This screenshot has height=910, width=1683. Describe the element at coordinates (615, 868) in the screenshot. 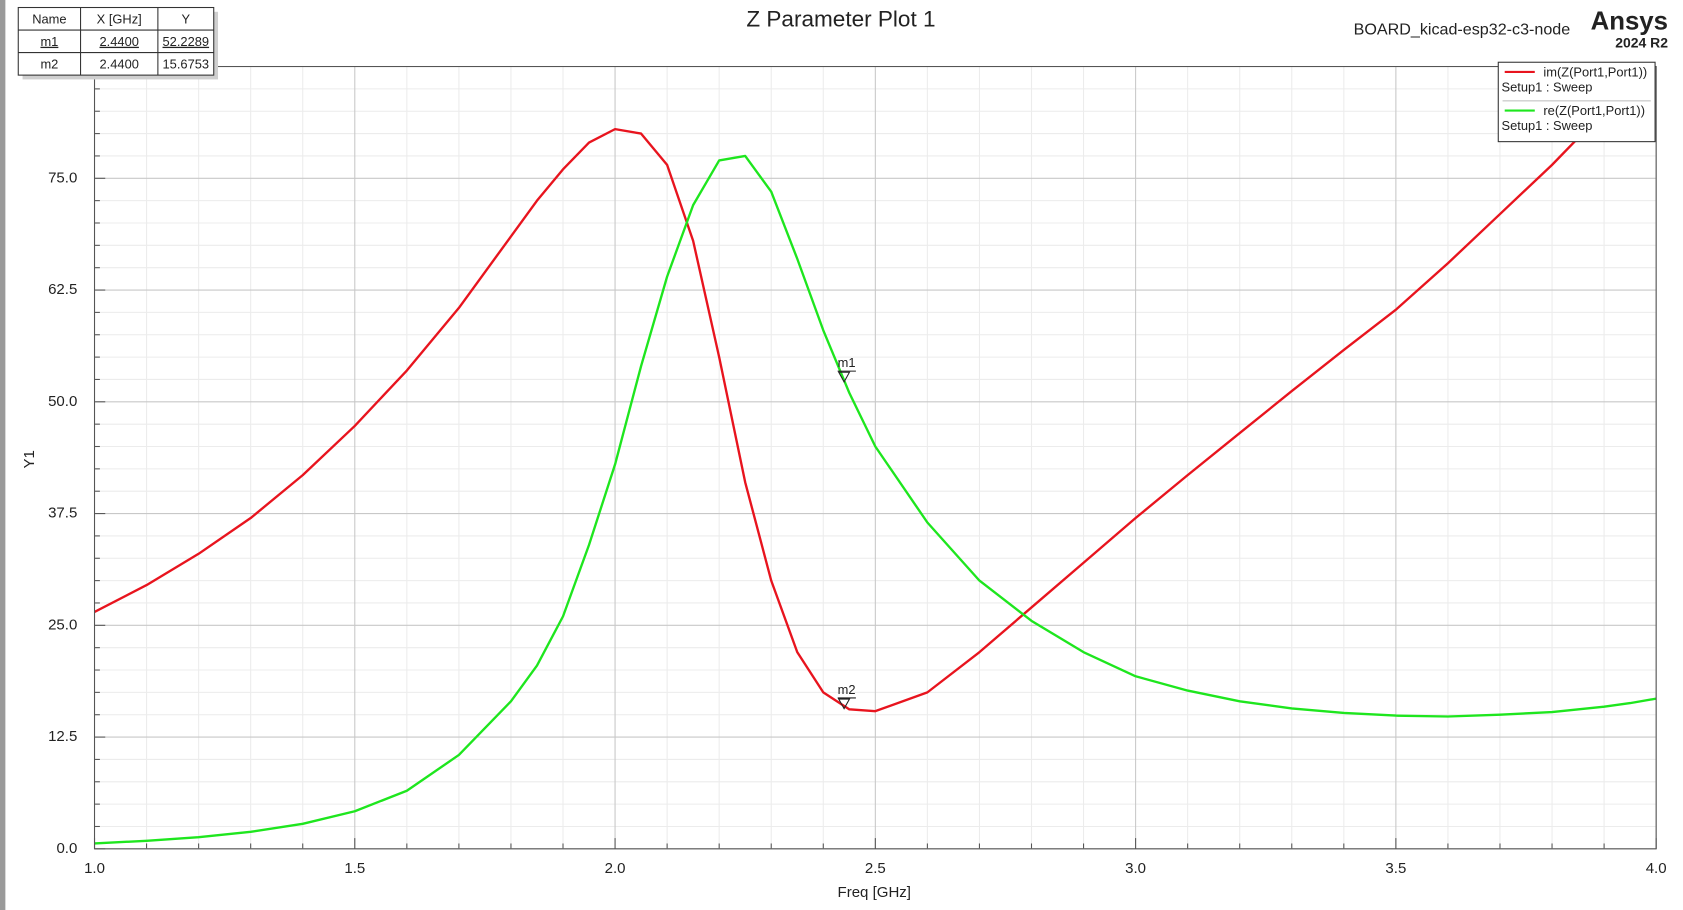

I see `x-tick-label: 2.0` at that location.